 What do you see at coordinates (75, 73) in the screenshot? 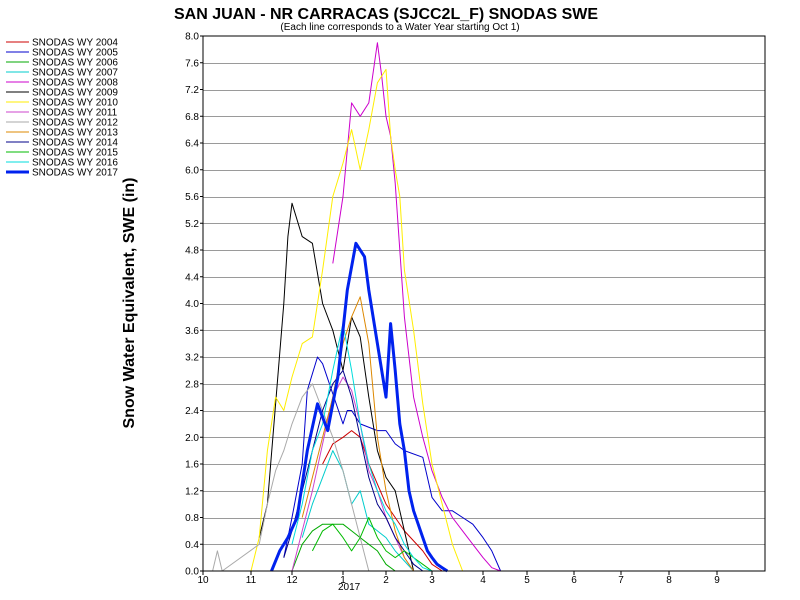
I see `legend-label: SNODAS WY 2007` at bounding box center [75, 73].